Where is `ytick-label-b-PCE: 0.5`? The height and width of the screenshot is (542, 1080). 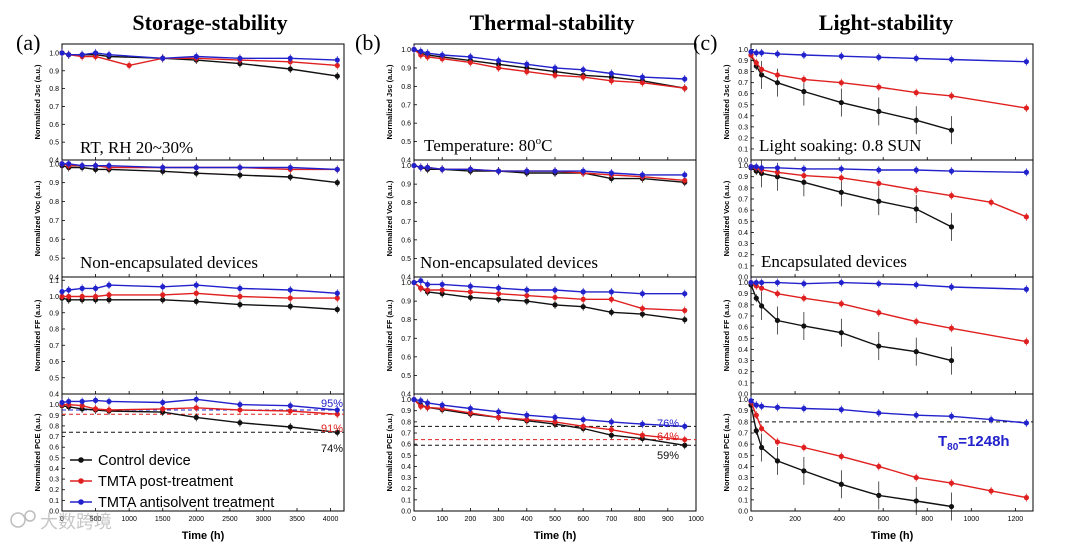 ytick-label-b-PCE: 0.5 is located at coordinates (406, 456).